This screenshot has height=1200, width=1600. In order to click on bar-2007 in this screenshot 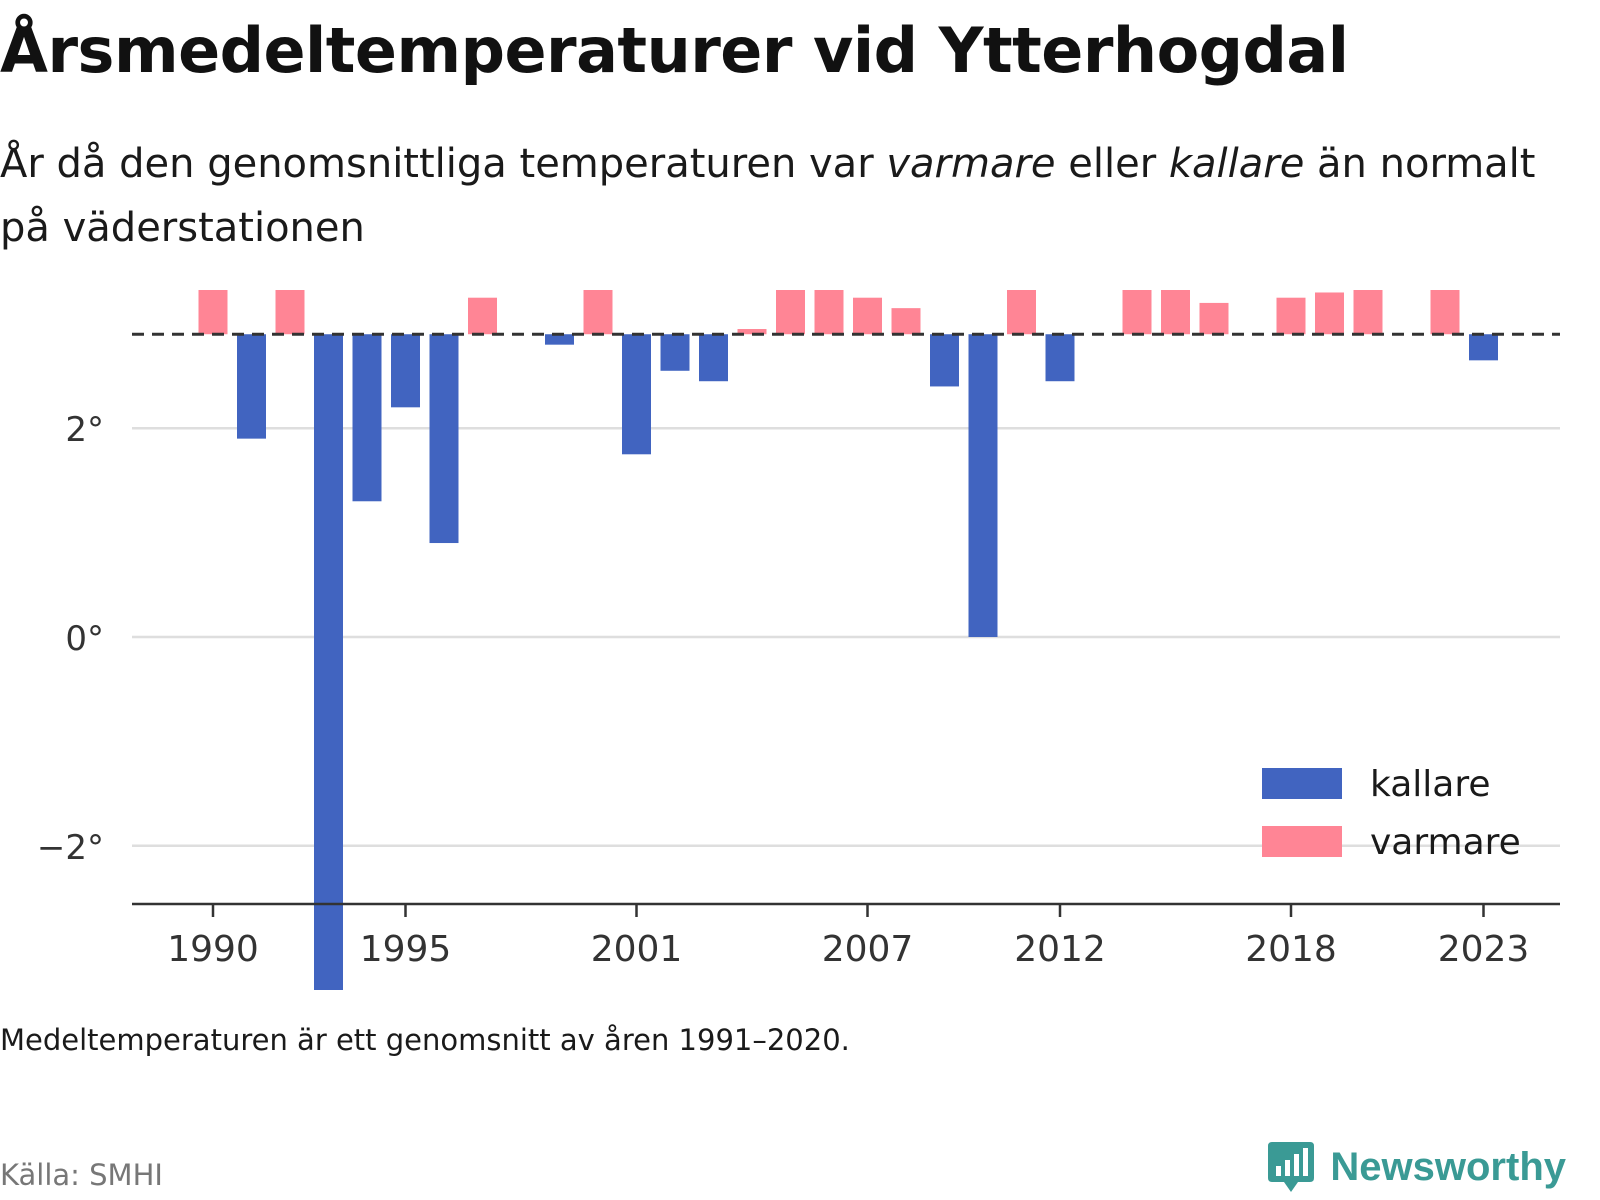, I will do `click(867, 316)`.